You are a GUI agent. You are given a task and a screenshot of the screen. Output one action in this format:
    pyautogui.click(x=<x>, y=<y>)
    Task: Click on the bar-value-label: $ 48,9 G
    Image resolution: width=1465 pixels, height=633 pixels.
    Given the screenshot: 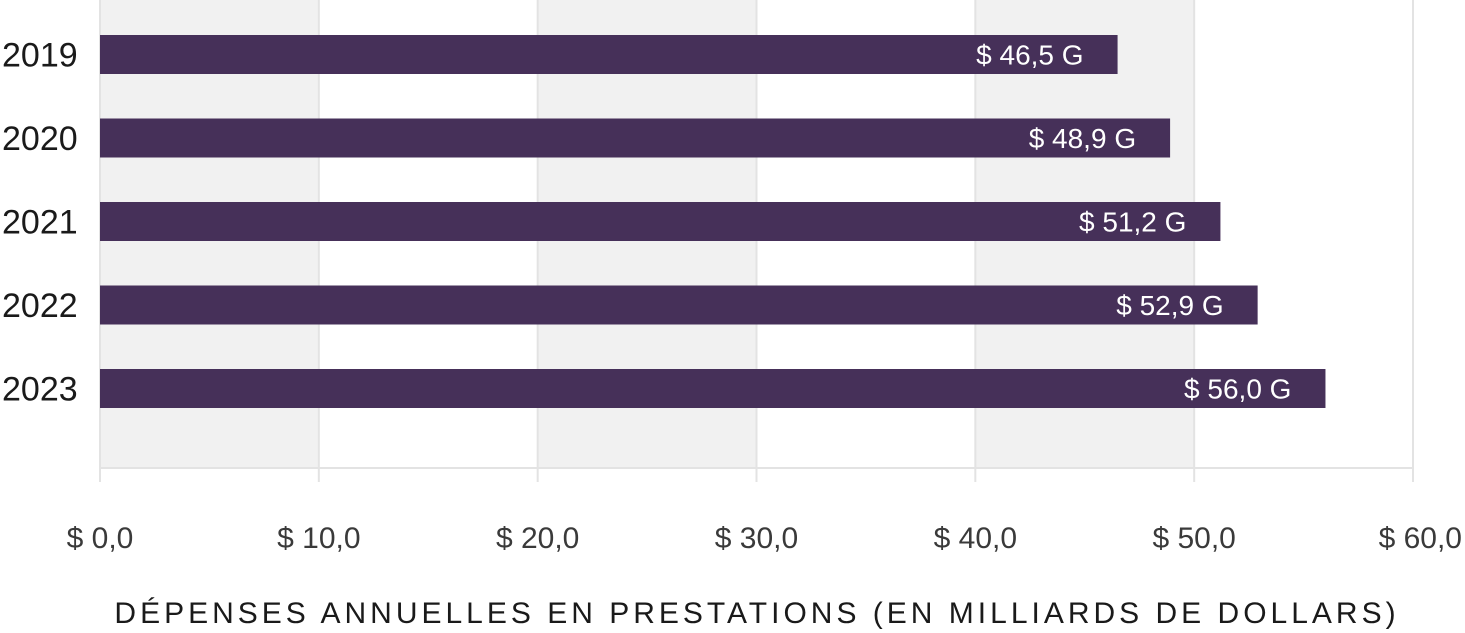 What is the action you would take?
    pyautogui.click(x=1082, y=138)
    